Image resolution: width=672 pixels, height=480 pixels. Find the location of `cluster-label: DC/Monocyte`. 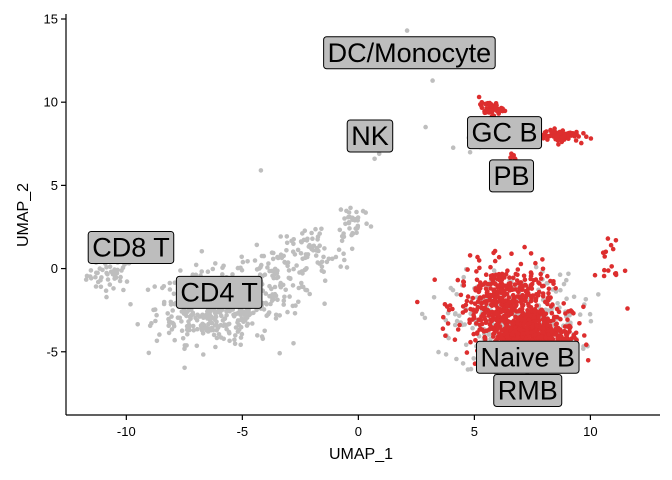

cluster-label: DC/Monocyte is located at coordinates (409, 53).